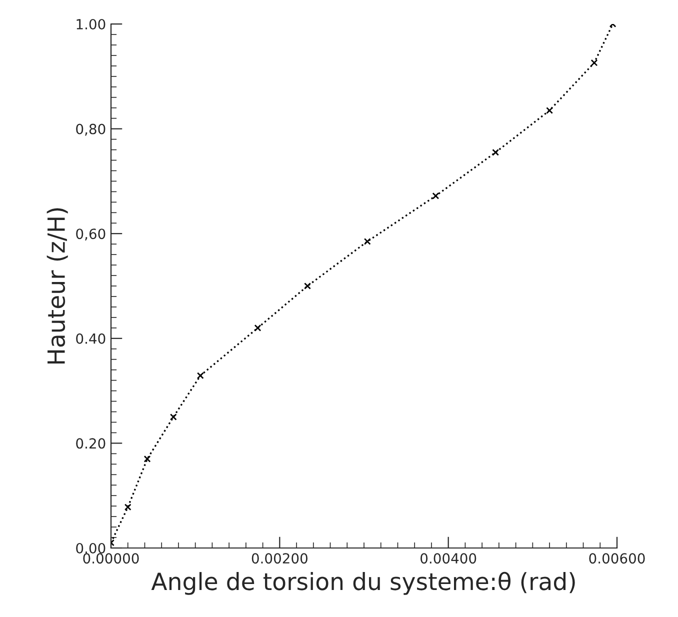  I want to click on y-tick-label: 0,60, so click(91, 234).